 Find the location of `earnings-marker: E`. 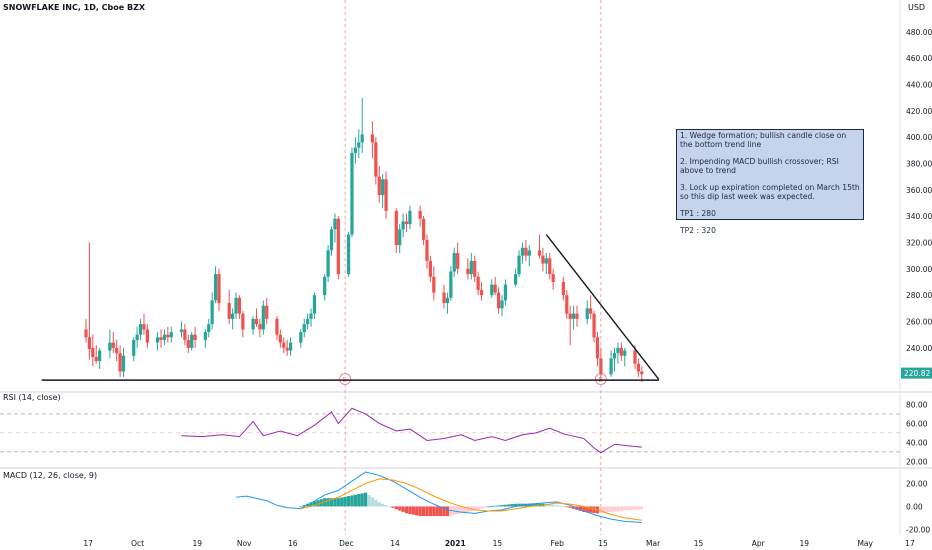

earnings-marker: E is located at coordinates (345, 379).